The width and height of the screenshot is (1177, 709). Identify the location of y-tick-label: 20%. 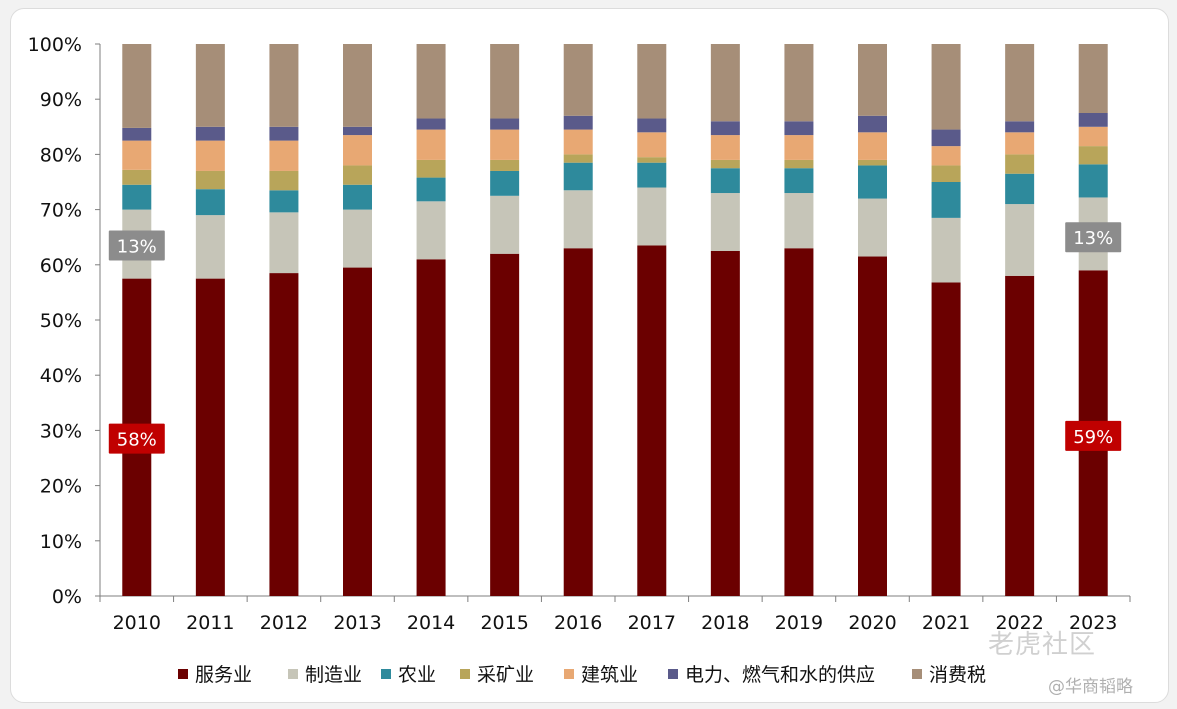
(61, 487).